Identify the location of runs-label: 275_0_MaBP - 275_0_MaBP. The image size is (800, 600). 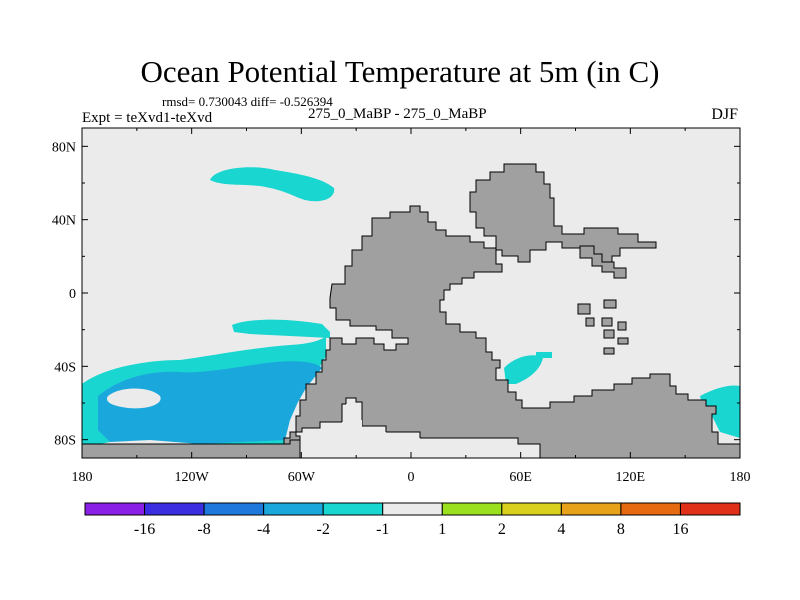
(397, 114).